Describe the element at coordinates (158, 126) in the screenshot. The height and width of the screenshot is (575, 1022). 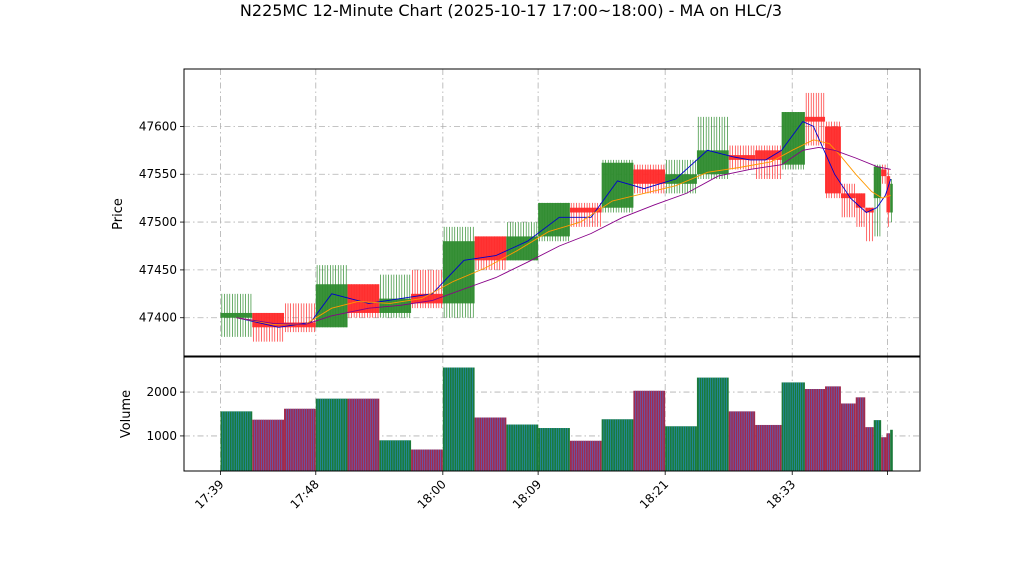
I see `price-tick-label: 47600` at that location.